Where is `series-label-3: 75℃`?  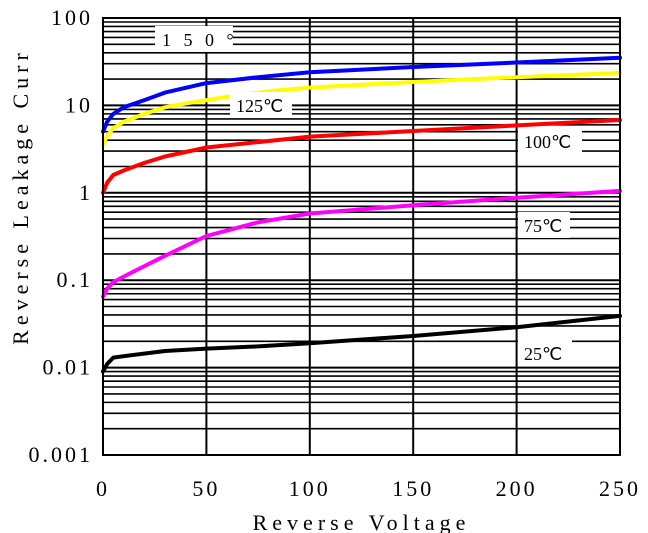
series-label-3: 75℃ is located at coordinates (543, 226).